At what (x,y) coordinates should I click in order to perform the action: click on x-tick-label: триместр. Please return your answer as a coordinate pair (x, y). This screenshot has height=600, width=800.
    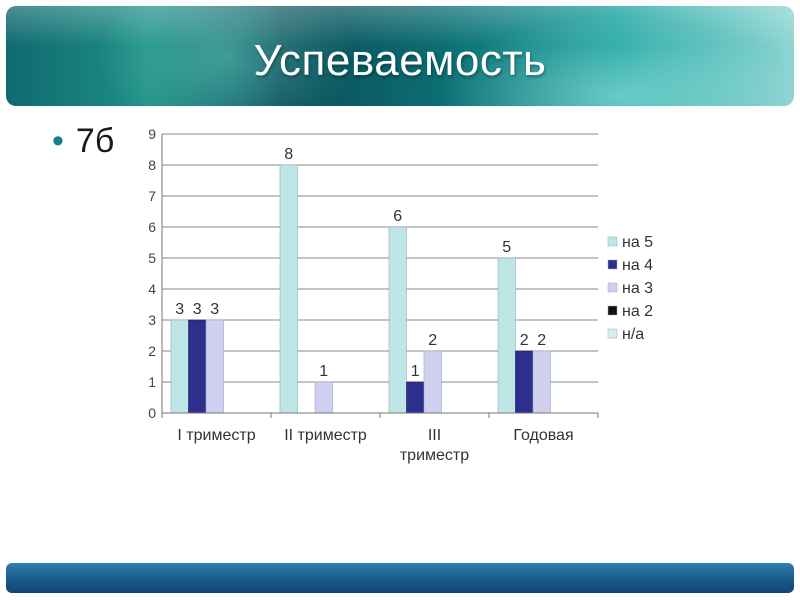
    Looking at the image, I should click on (434, 455).